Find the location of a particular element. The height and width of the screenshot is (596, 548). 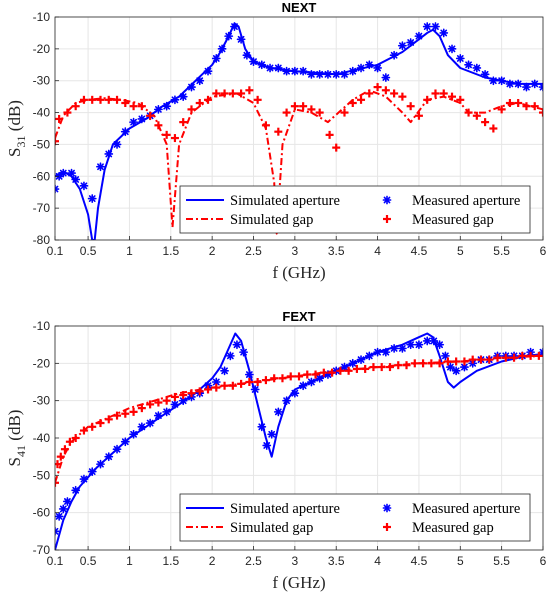

x-tick-label: 1 is located at coordinates (129, 561).